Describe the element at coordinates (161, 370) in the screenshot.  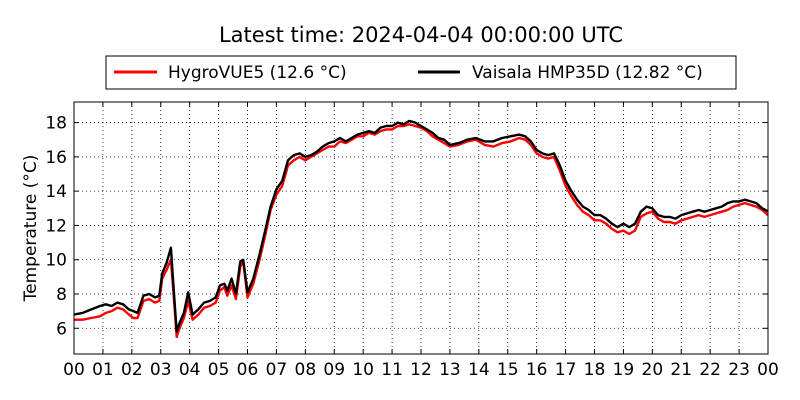
I see `x-tick-label: 03` at that location.